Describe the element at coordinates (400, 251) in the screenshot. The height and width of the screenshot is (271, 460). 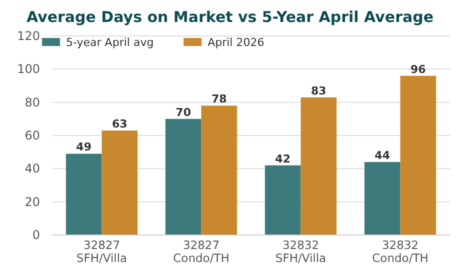
I see `x-tick-label: 32832 Condo/TH` at that location.